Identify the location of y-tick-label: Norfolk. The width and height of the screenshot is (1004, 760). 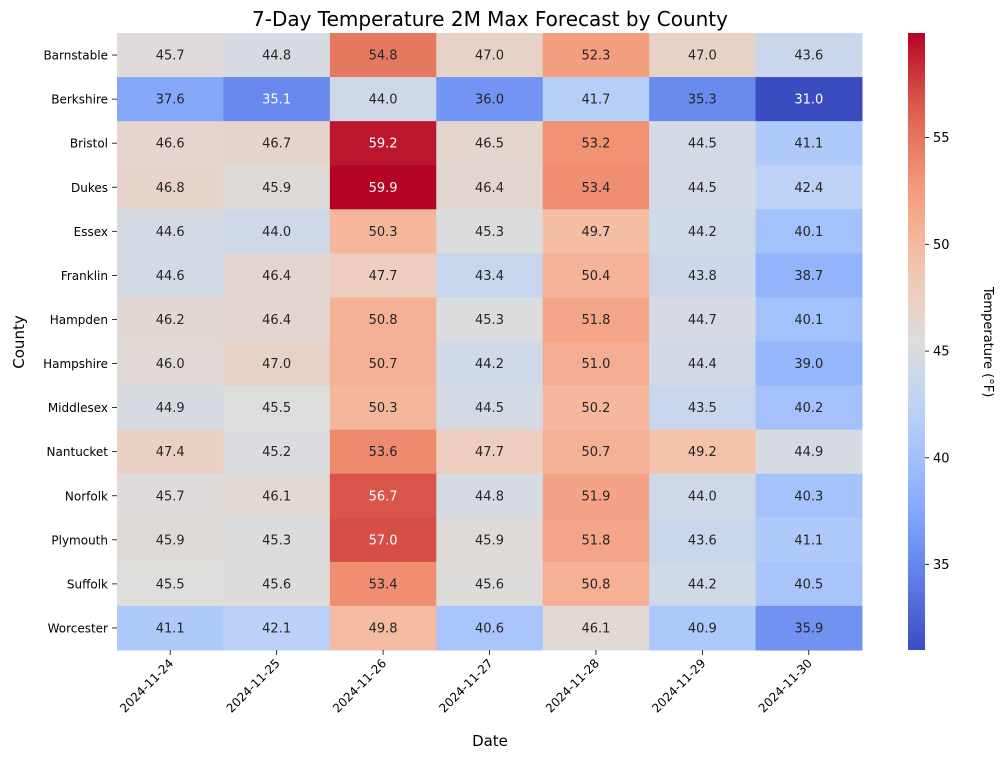
(86, 496).